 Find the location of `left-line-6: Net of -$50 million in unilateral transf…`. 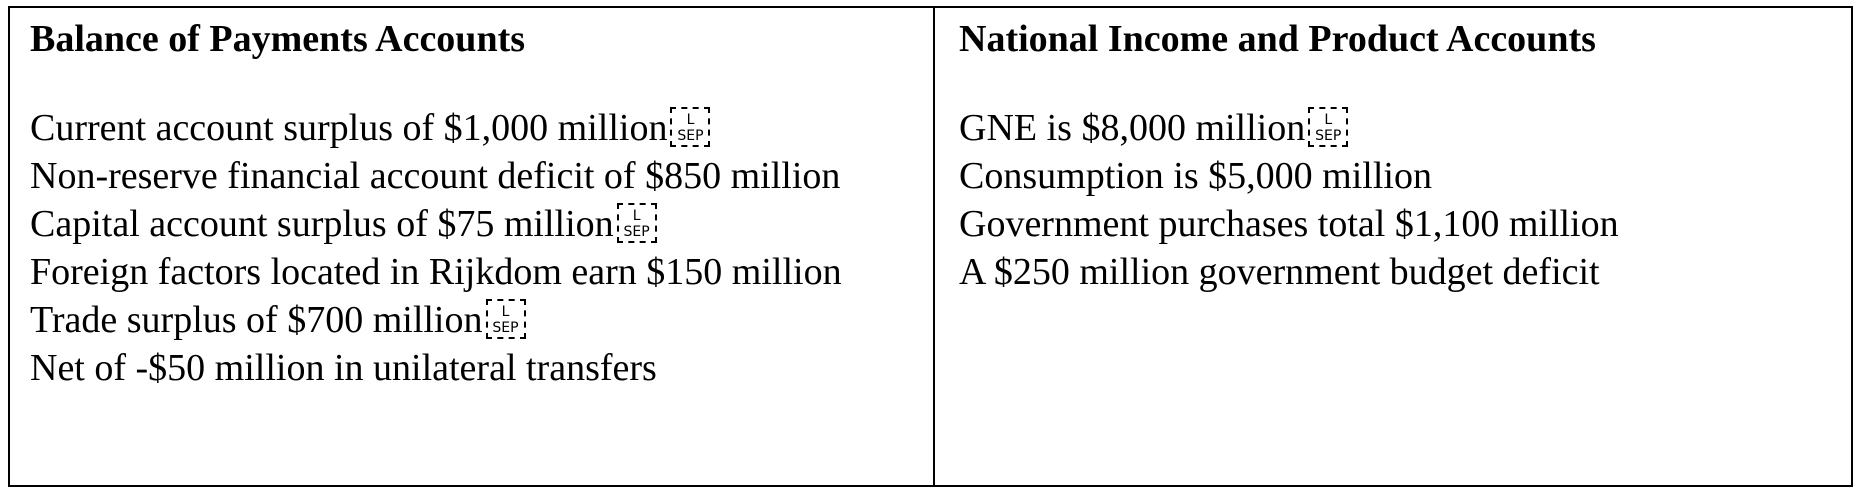

left-line-6: Net of -$50 million in unilateral transf… is located at coordinates (343, 368).